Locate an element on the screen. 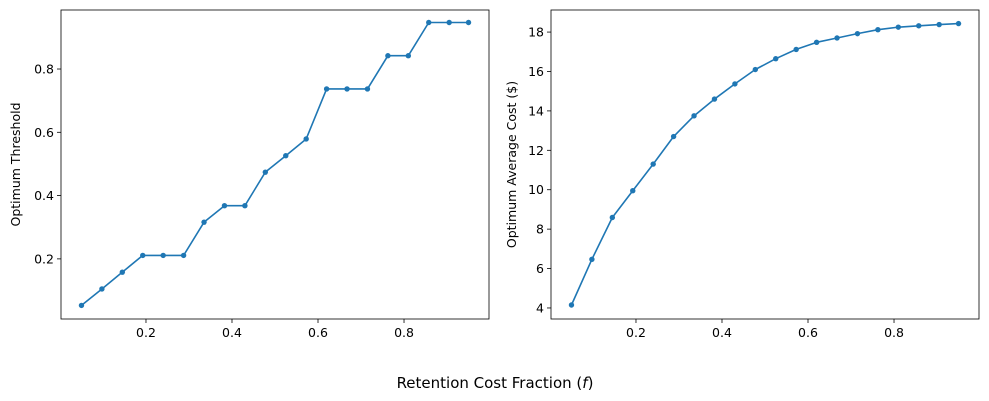 The width and height of the screenshot is (989, 401). cost-x-tick-label: 0.2 is located at coordinates (636, 332).